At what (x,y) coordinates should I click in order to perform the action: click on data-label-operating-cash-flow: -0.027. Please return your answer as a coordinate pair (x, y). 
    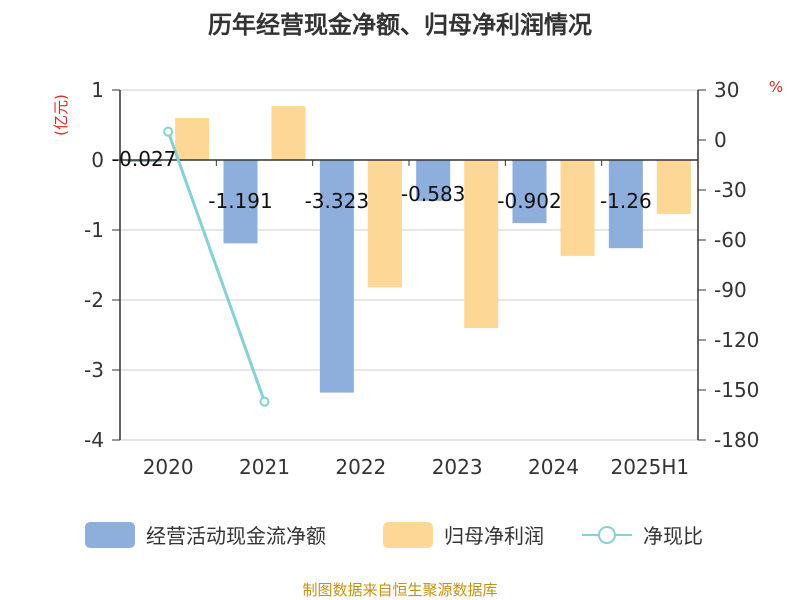
    Looking at the image, I should click on (144, 159).